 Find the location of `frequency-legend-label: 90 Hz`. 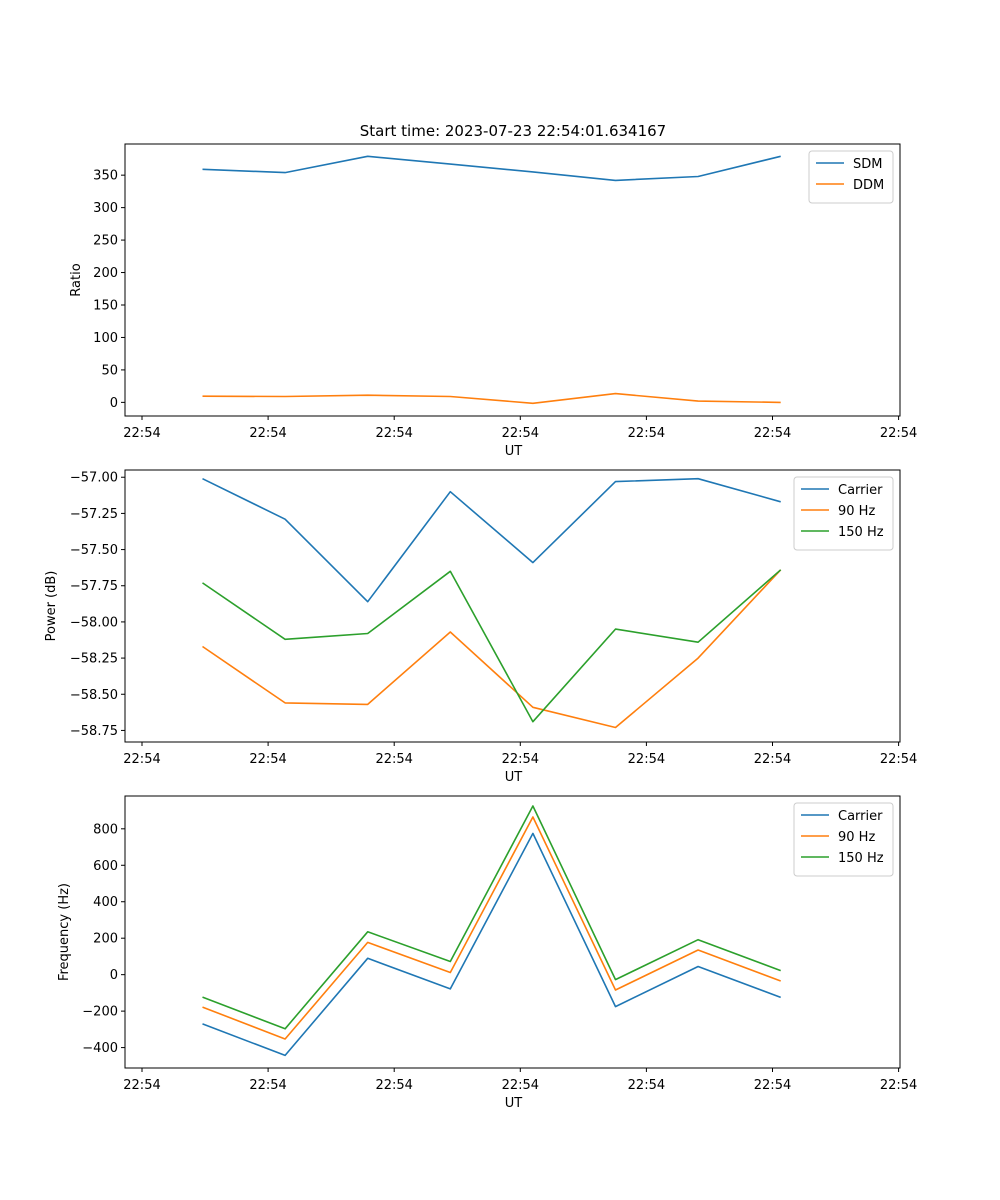

frequency-legend-label: 90 Hz is located at coordinates (856, 837).